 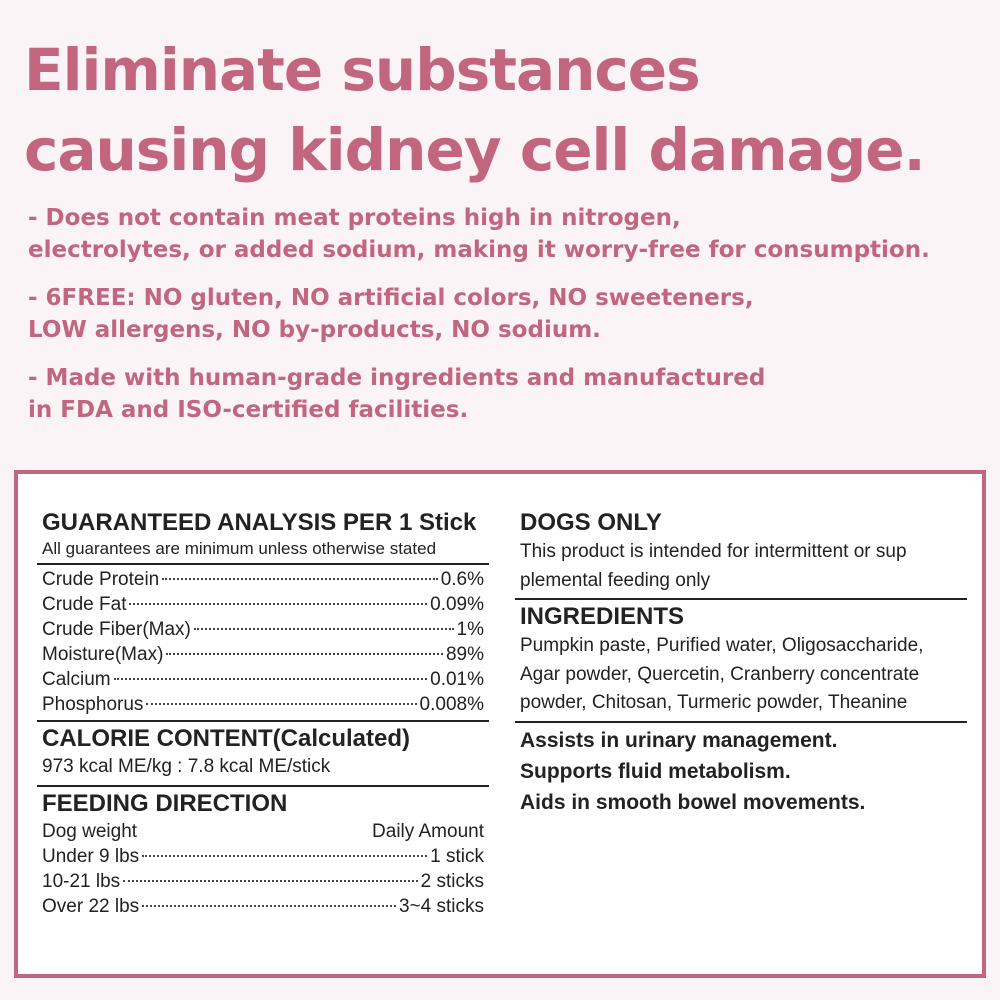 I want to click on analysis-value: 0.01%, so click(x=457, y=679).